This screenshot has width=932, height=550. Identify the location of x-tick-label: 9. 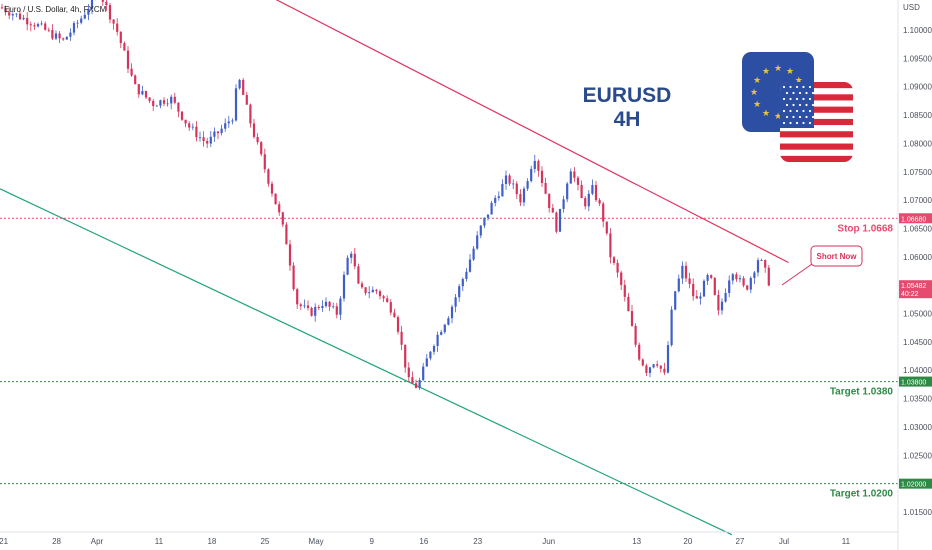
(372, 541).